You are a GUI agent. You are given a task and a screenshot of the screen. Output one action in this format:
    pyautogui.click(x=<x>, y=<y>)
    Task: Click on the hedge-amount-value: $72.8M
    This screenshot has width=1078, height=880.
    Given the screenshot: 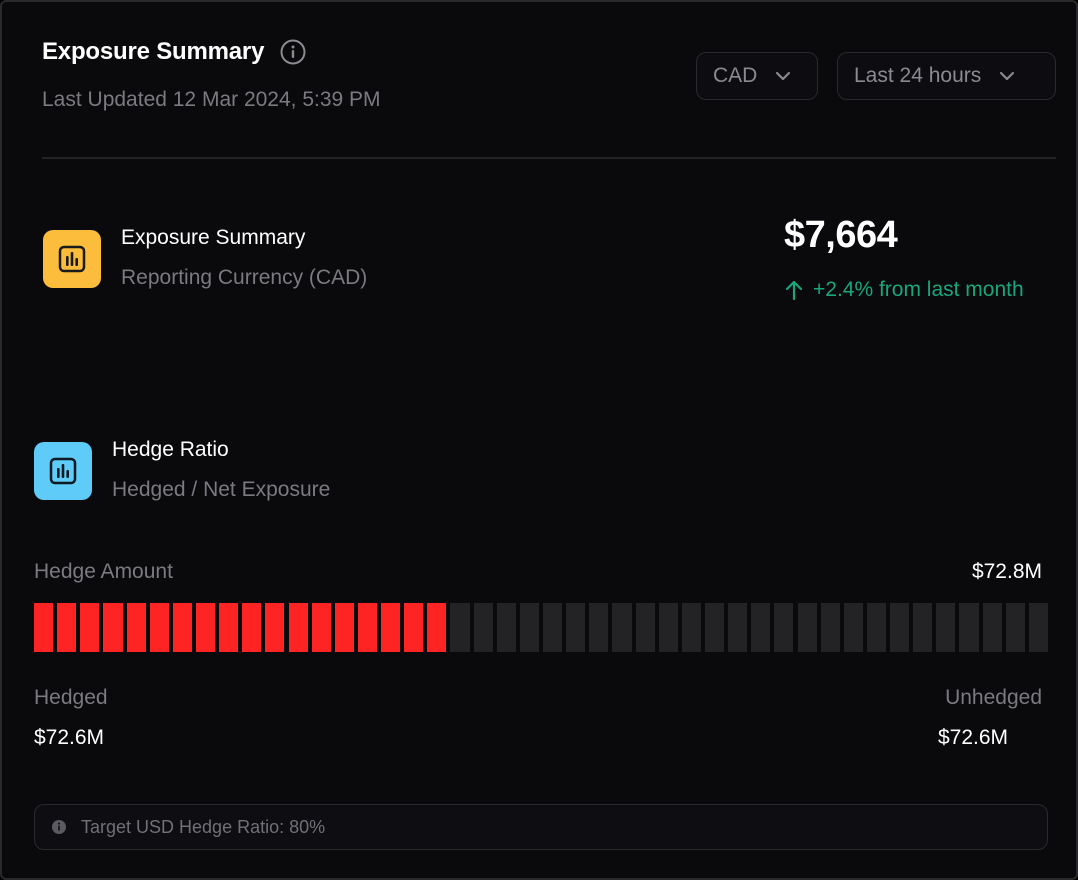 What is the action you would take?
    pyautogui.click(x=1006, y=571)
    